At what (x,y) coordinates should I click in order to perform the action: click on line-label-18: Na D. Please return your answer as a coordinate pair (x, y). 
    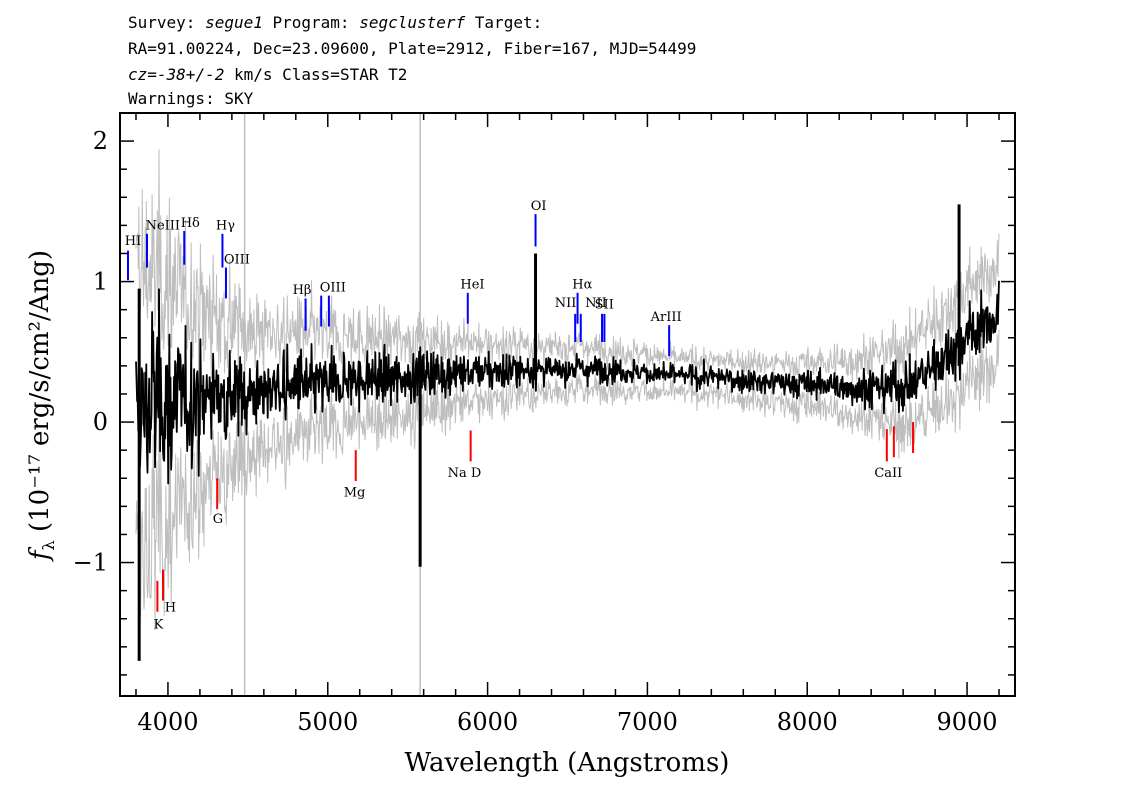
    Looking at the image, I should click on (465, 473).